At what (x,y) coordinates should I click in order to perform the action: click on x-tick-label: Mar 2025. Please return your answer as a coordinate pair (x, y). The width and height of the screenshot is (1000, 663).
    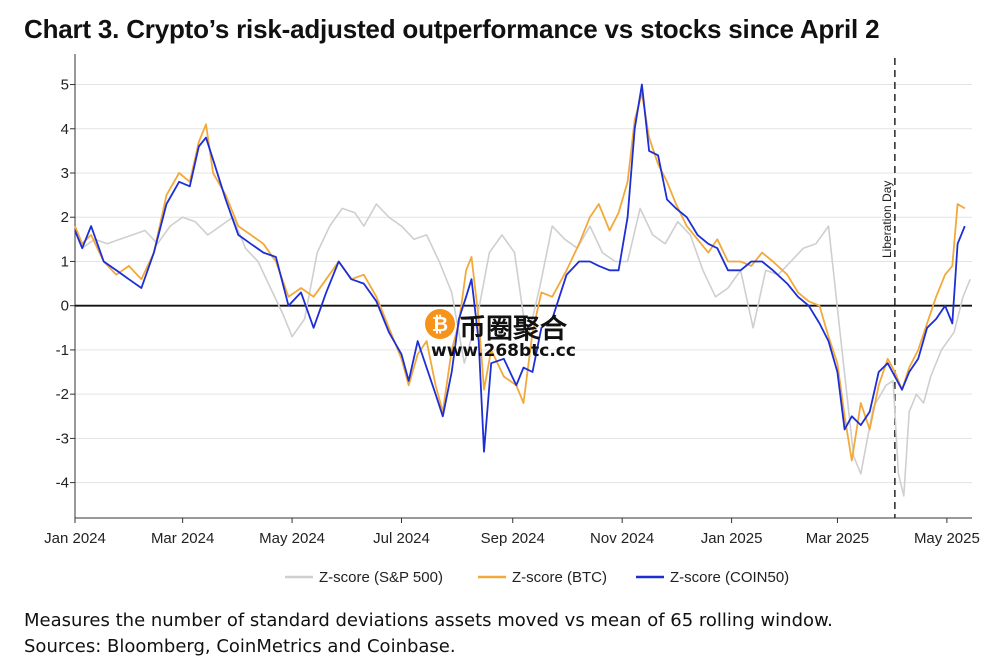
    Looking at the image, I should click on (837, 538).